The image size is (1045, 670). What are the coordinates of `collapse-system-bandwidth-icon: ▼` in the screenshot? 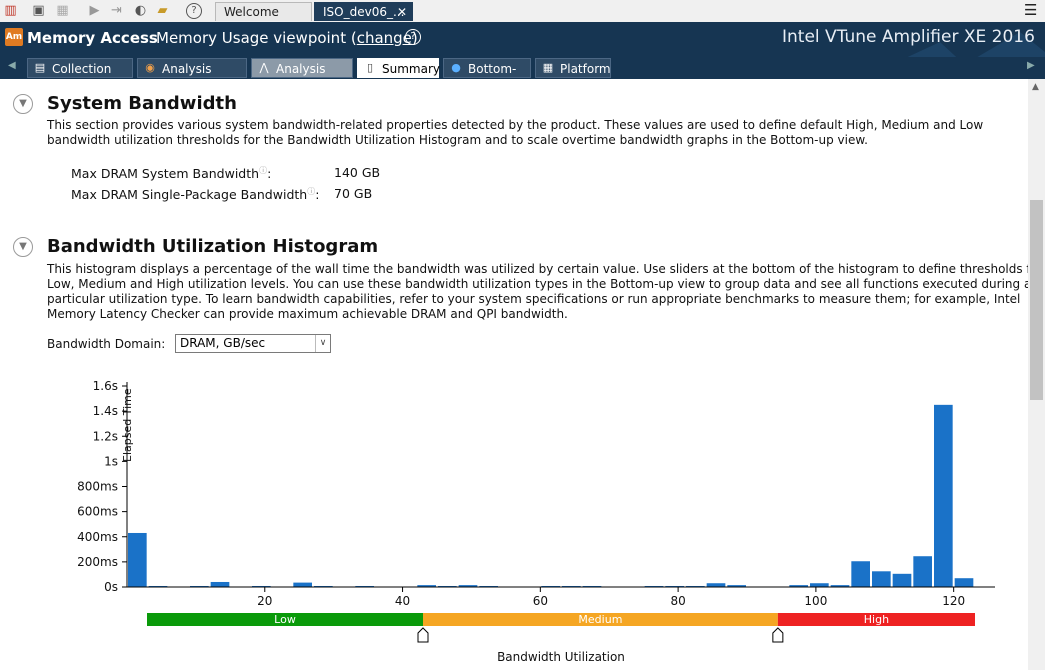 It's located at (23, 104).